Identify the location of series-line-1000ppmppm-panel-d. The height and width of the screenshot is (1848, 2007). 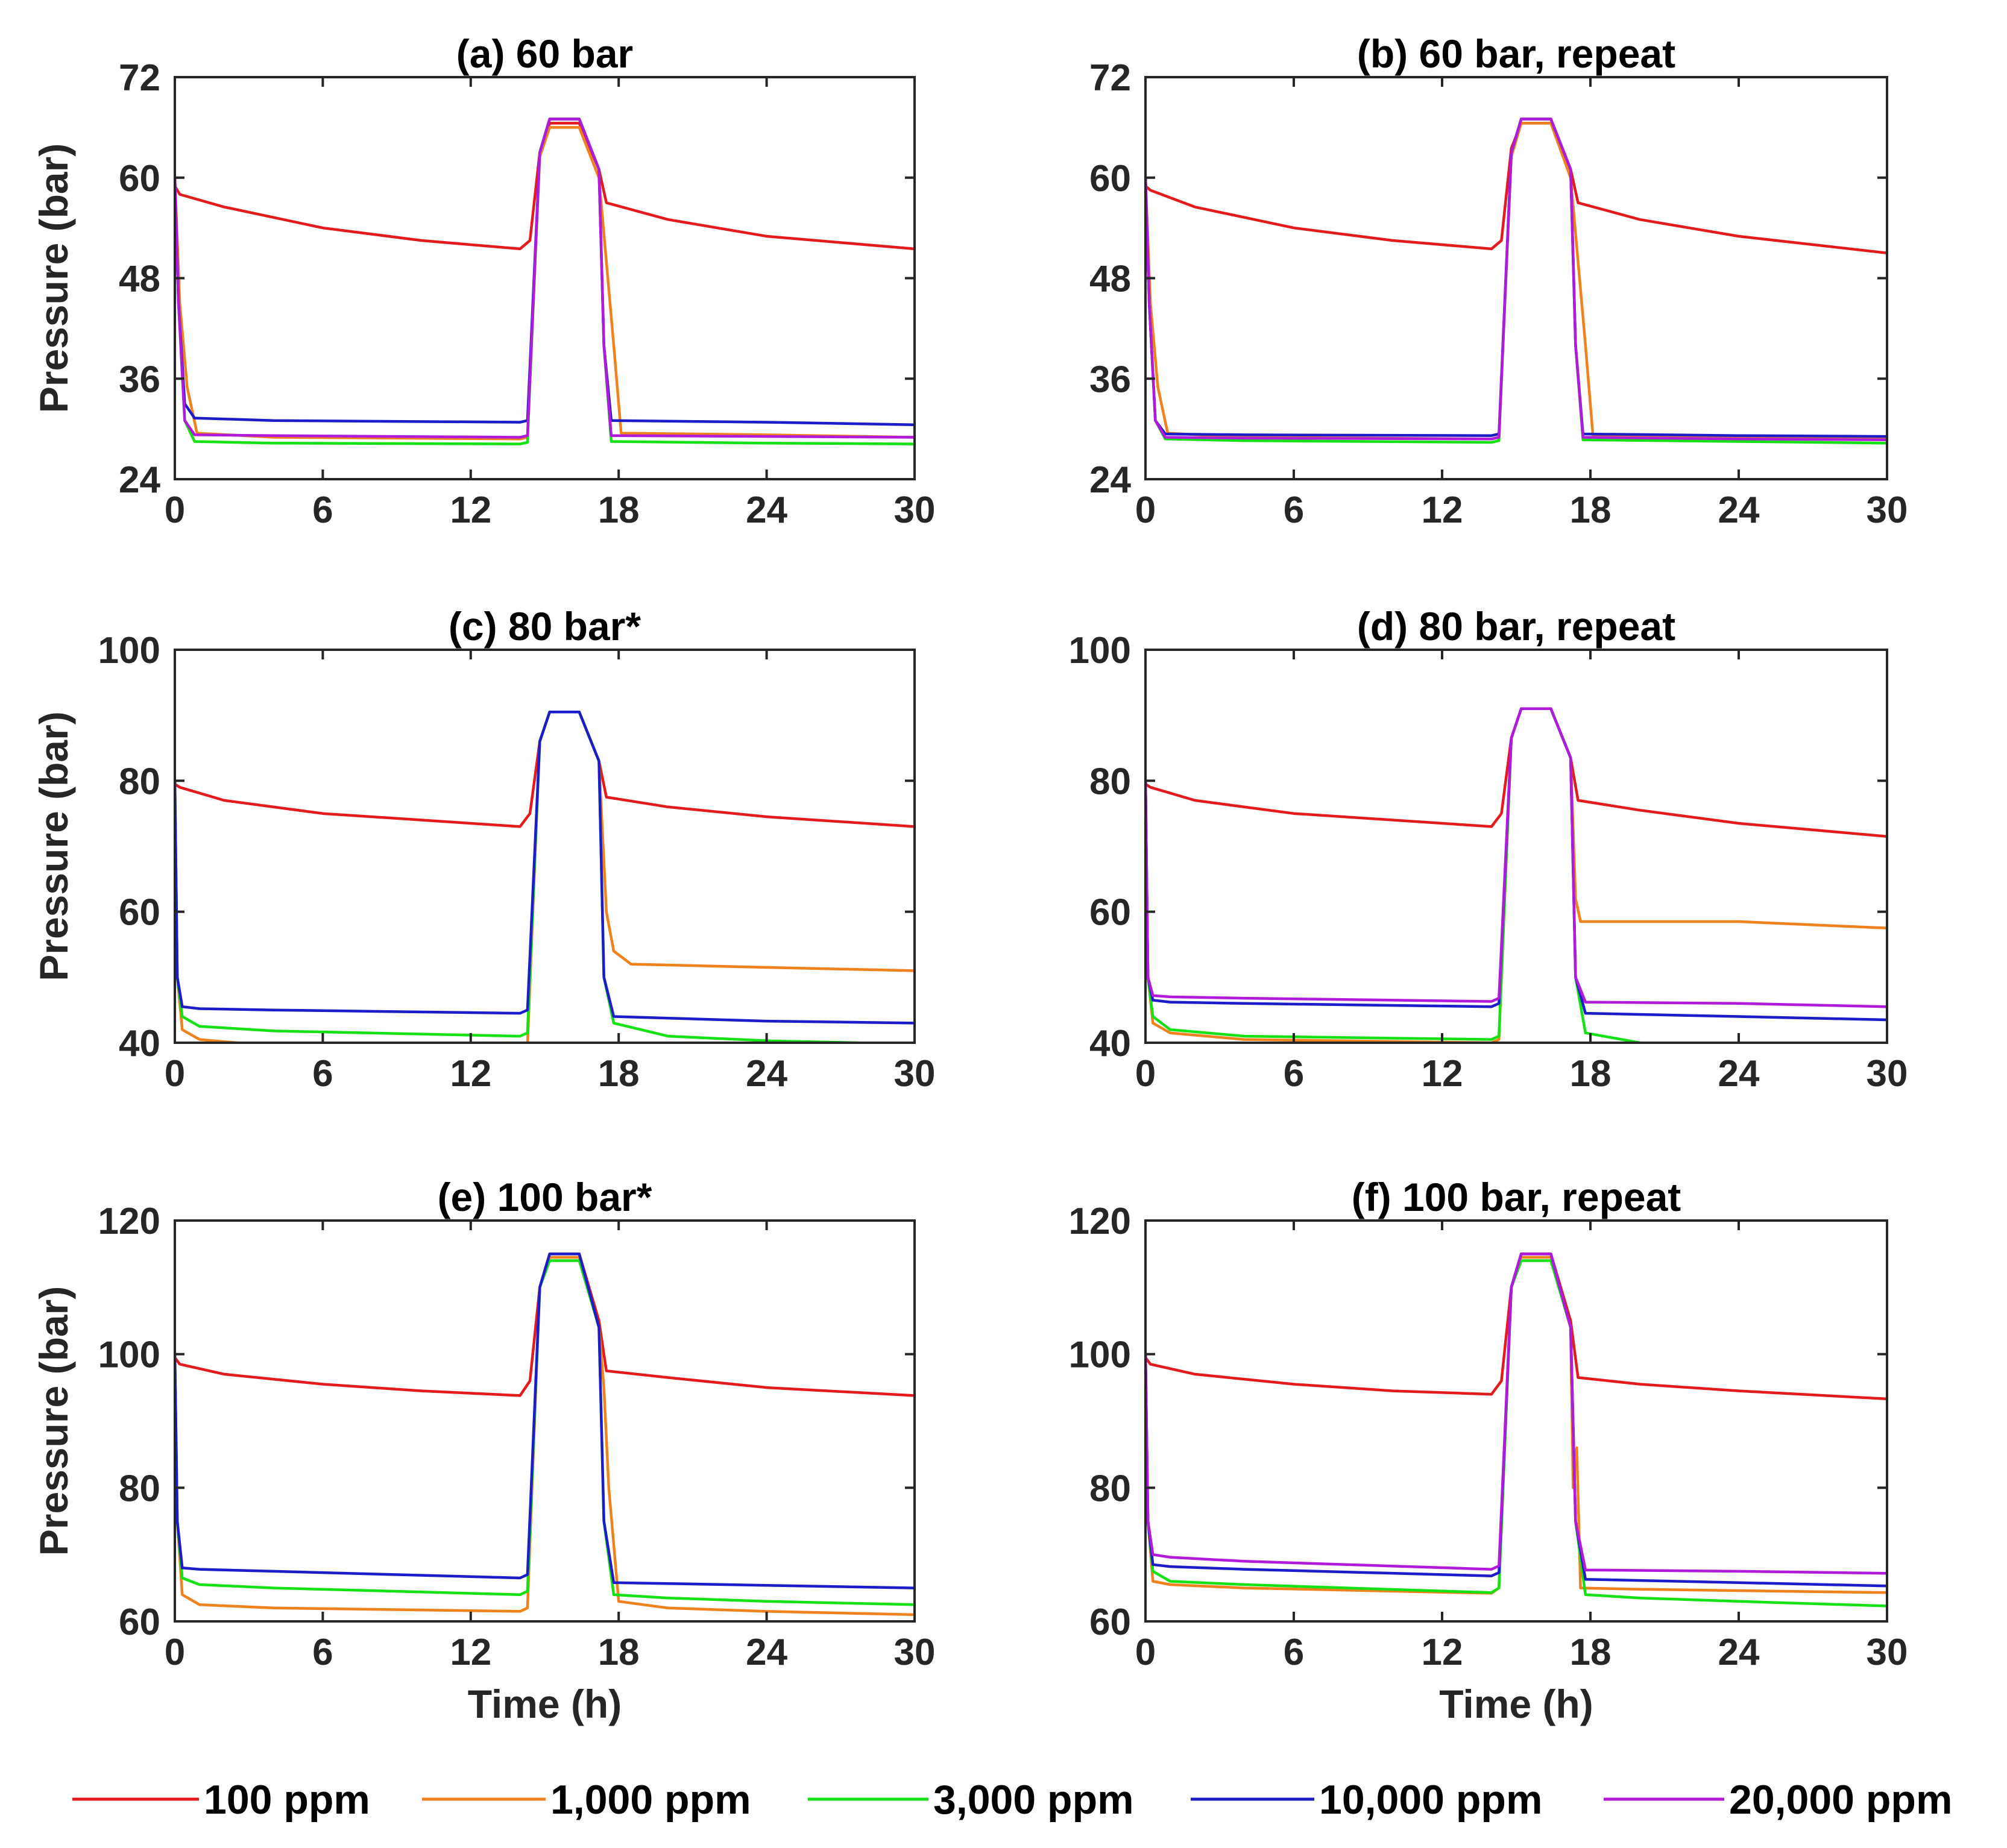
(1516, 875).